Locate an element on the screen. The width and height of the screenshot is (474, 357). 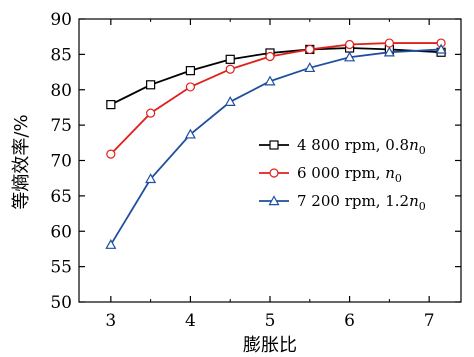
y-tick-label: 90 is located at coordinates (61, 20).